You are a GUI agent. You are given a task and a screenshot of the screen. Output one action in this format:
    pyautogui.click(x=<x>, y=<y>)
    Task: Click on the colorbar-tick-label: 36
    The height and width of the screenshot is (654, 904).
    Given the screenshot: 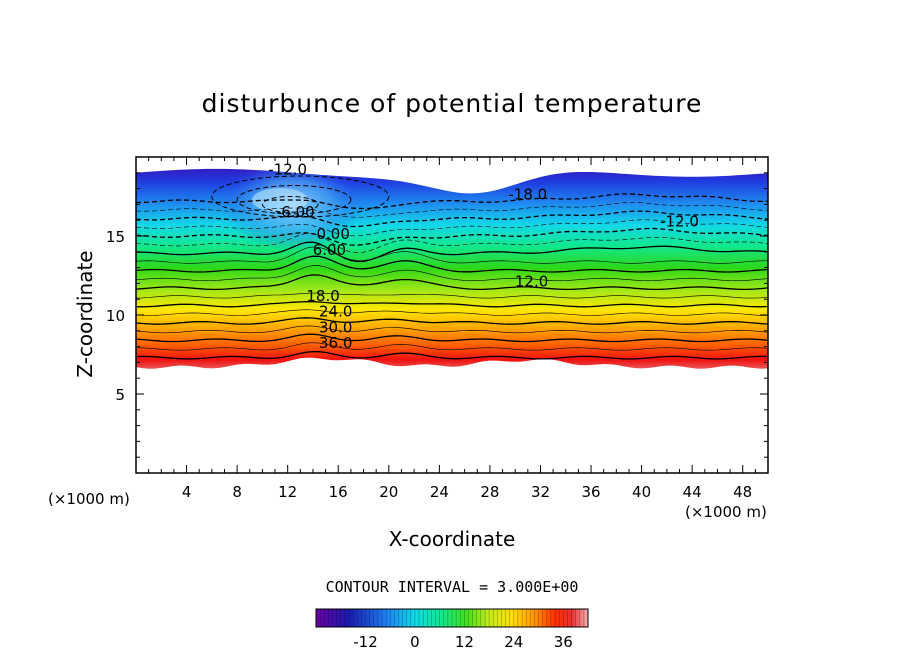 What is the action you would take?
    pyautogui.click(x=563, y=642)
    